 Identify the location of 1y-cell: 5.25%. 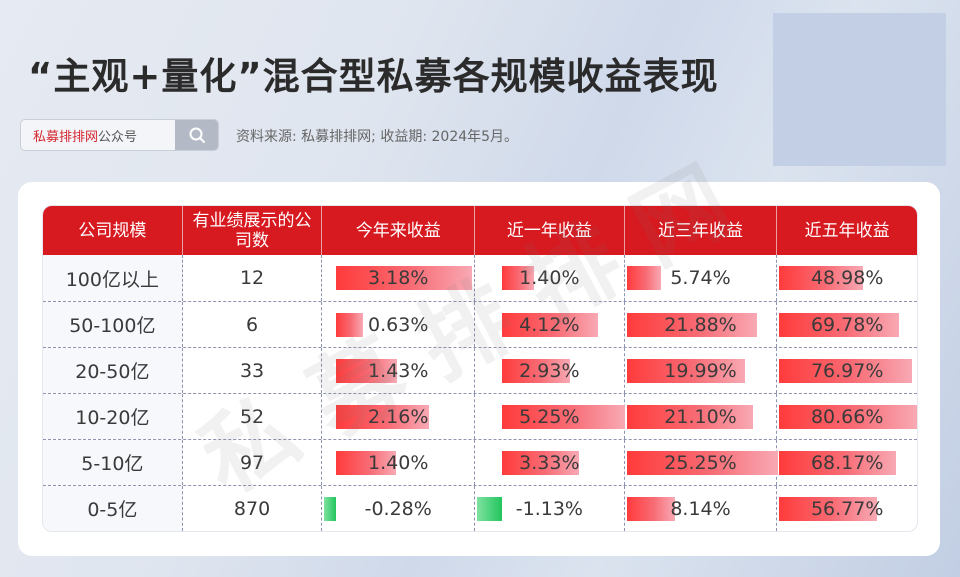
(550, 416).